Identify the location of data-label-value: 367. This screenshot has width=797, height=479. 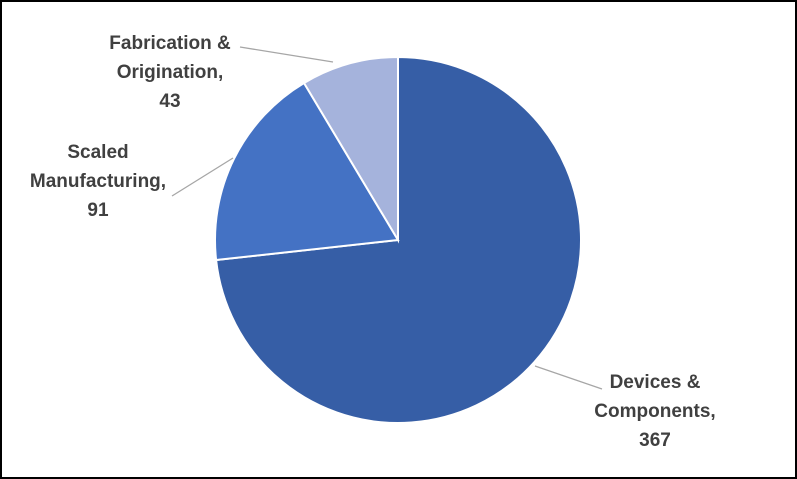
(655, 440).